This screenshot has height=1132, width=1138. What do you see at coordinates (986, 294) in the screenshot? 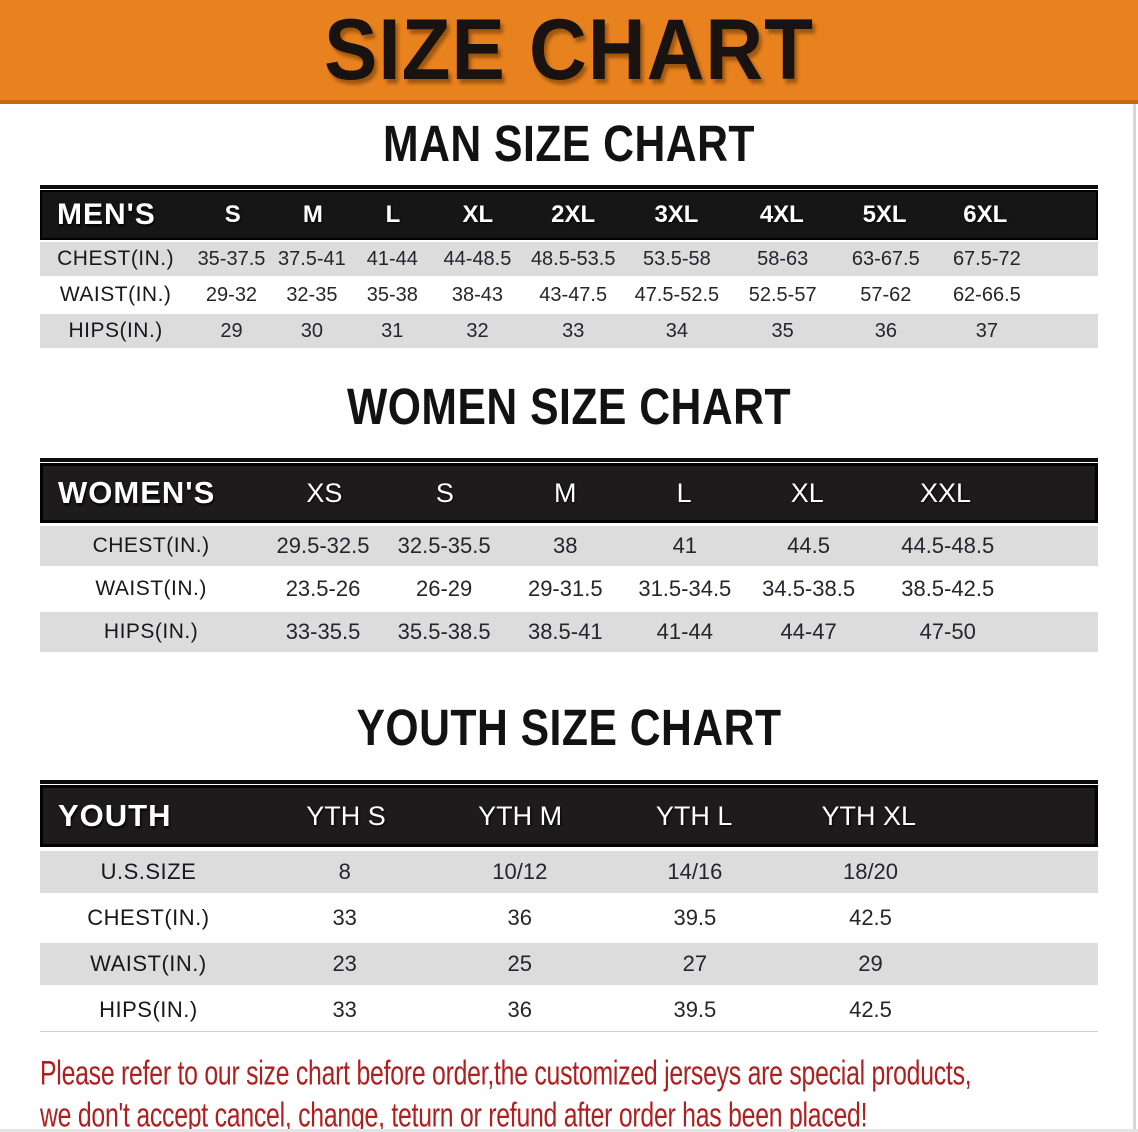
I see `cell-value: 62-66.5` at bounding box center [986, 294].